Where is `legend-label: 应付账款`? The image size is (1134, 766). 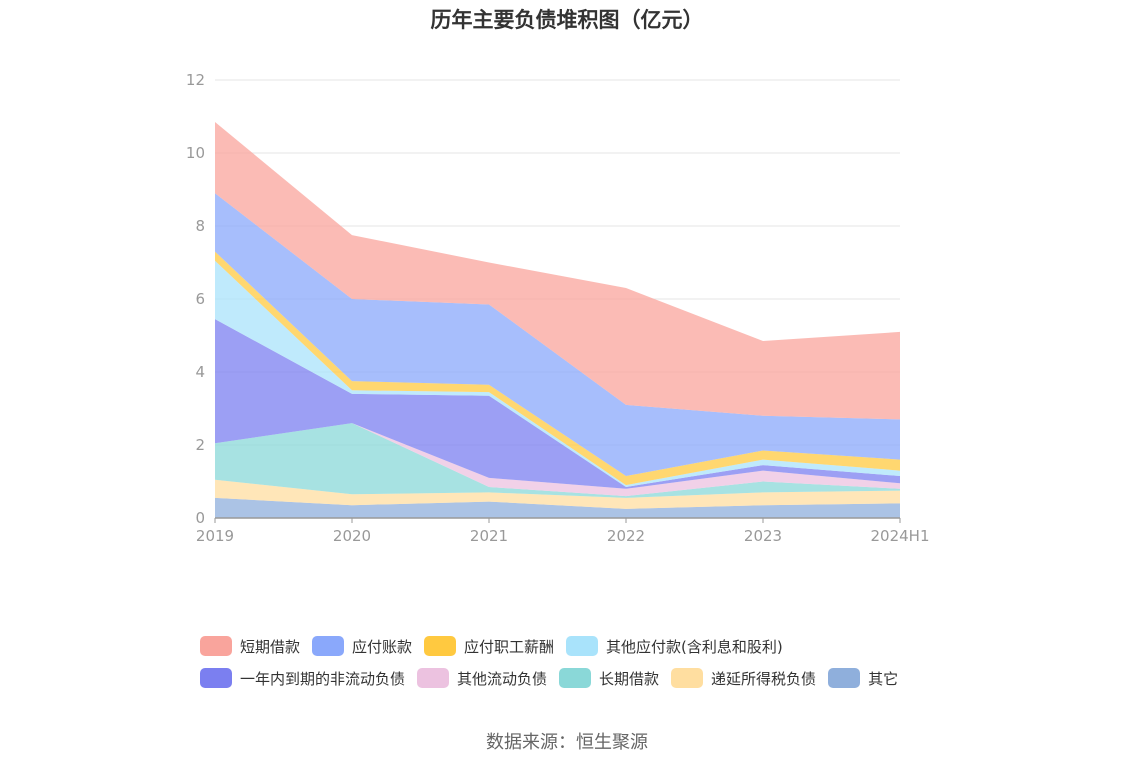
legend-label: 应付账款 is located at coordinates (382, 646).